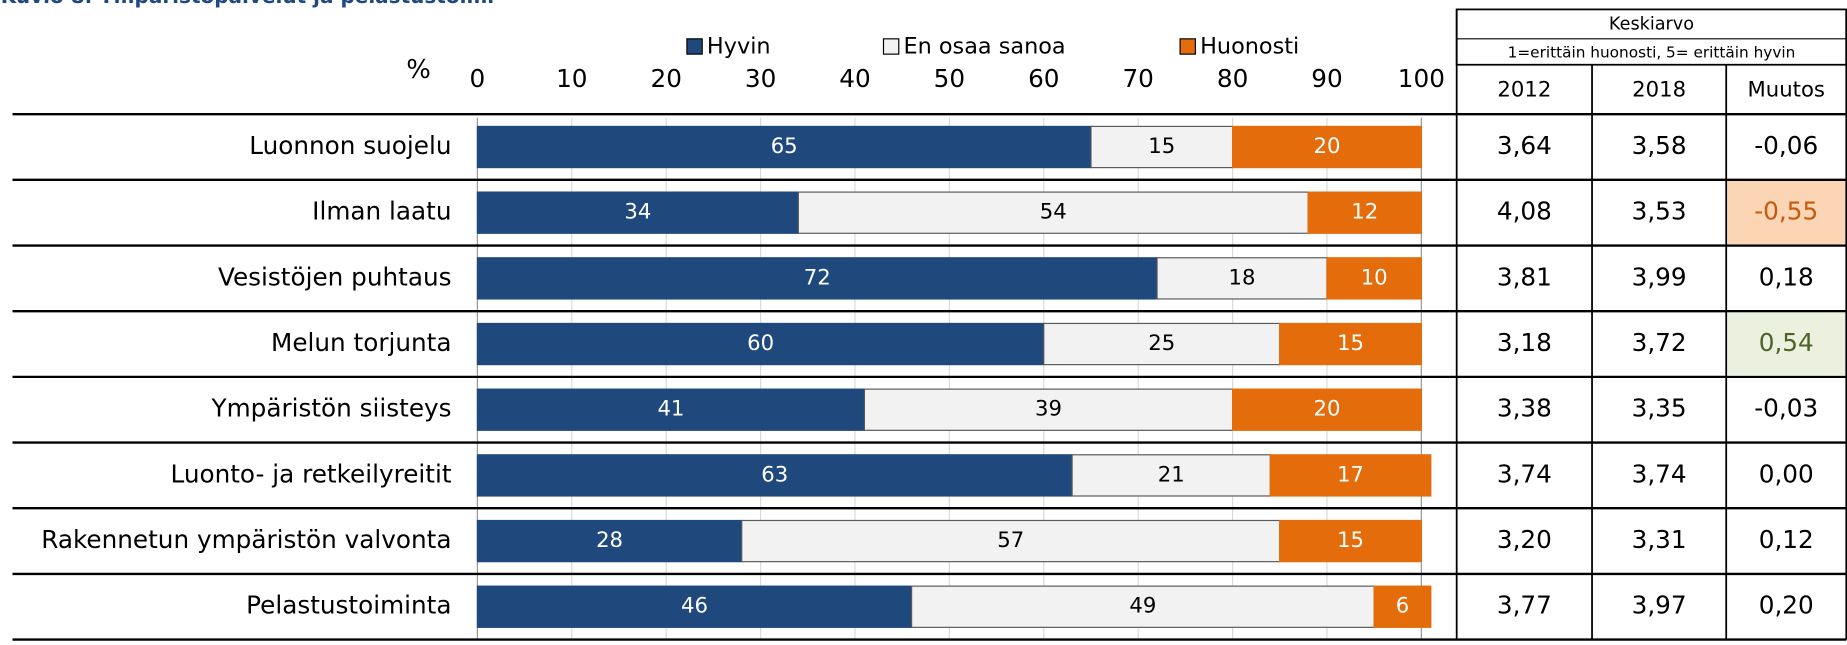 Image resolution: width=1847 pixels, height=645 pixels. I want to click on value-label: 6, so click(1402, 605).